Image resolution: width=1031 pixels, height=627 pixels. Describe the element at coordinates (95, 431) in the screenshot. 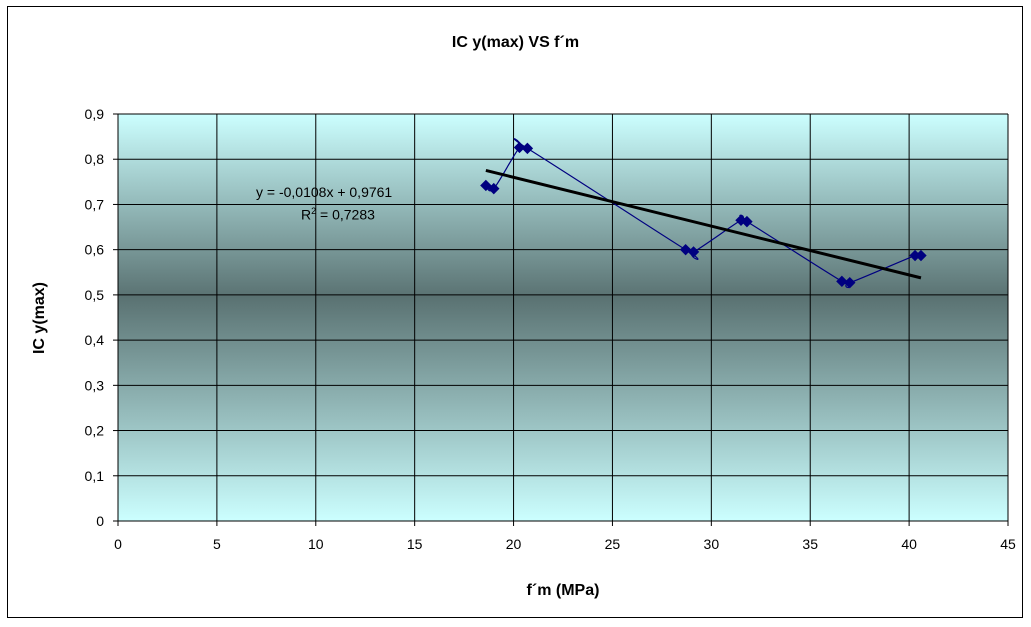

I see `y-tick-label: 0,2` at that location.